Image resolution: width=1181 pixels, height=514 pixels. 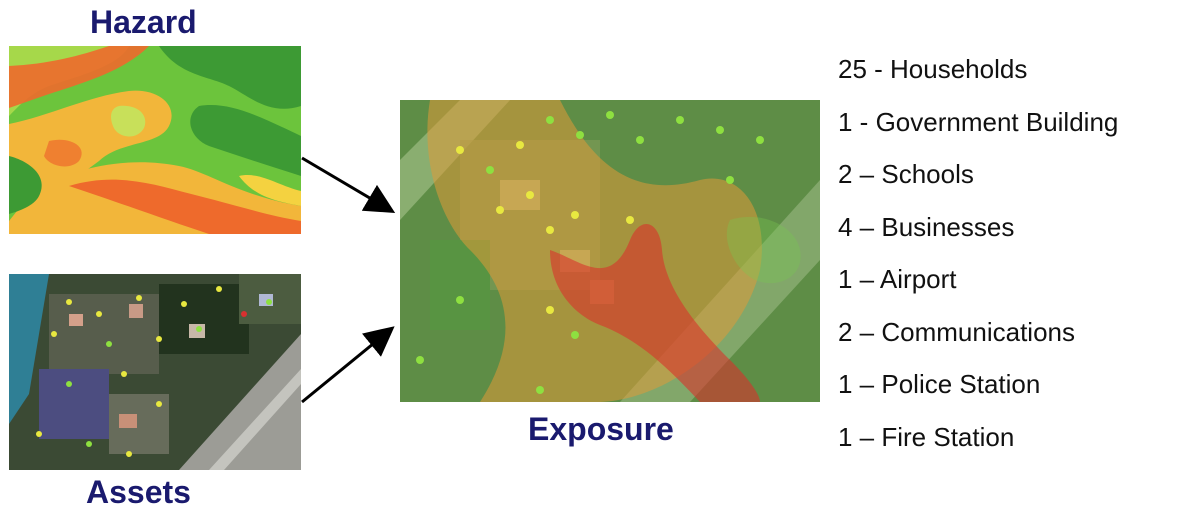 What do you see at coordinates (897, 279) in the screenshot?
I see `exposure-item-airport: 1 – Airport` at bounding box center [897, 279].